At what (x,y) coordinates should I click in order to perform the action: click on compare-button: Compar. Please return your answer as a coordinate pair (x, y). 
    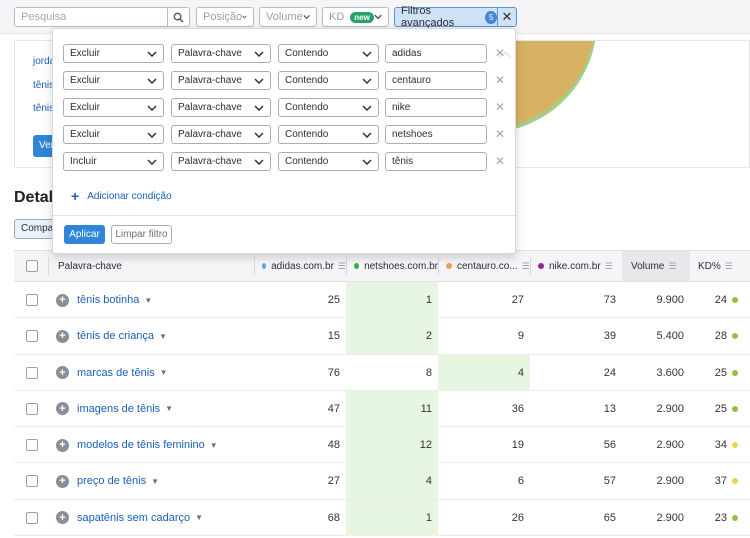
    Looking at the image, I should click on (34, 229).